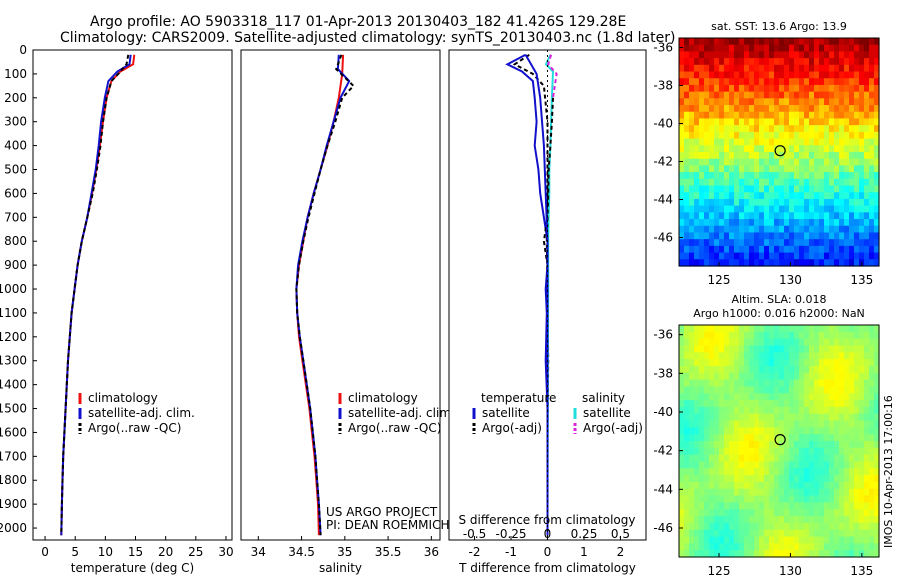 The height and width of the screenshot is (580, 900). Describe the element at coordinates (474, 534) in the screenshot. I see `s-tick-label: -0.5` at that location.